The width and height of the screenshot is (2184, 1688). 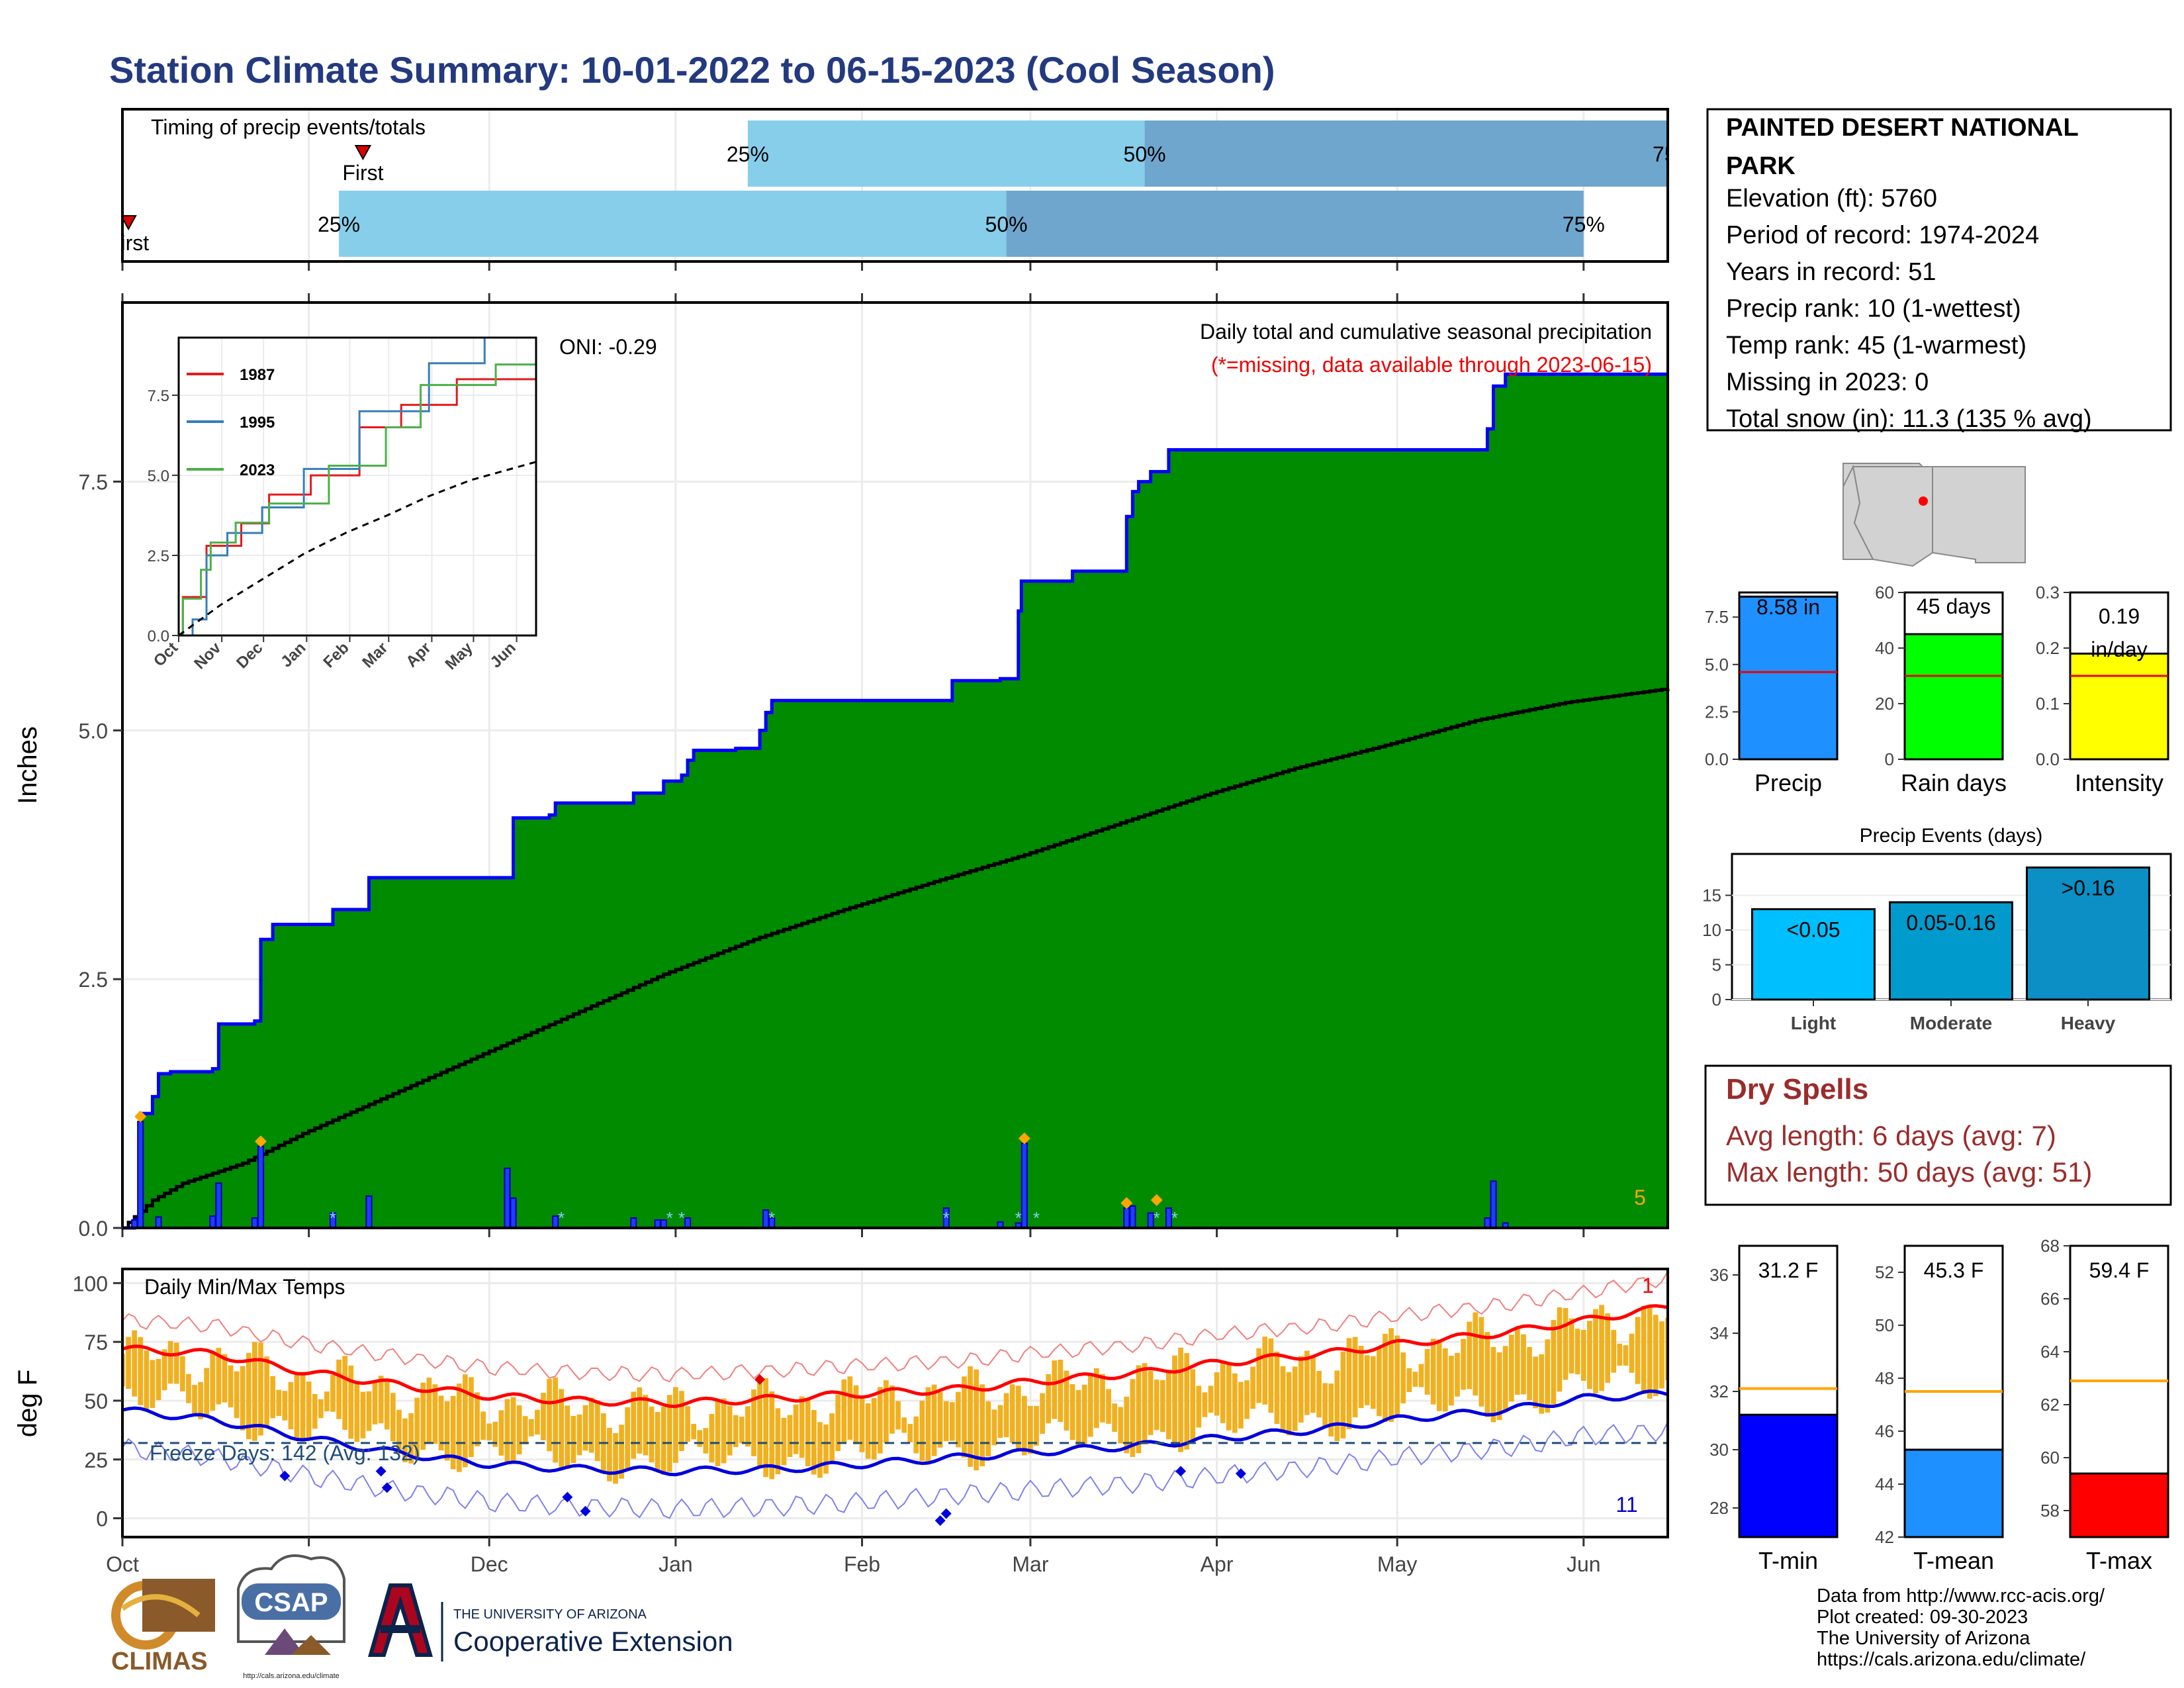 What do you see at coordinates (1831, 198) in the screenshot?
I see `station-line: Elevation (ft): 5760` at bounding box center [1831, 198].